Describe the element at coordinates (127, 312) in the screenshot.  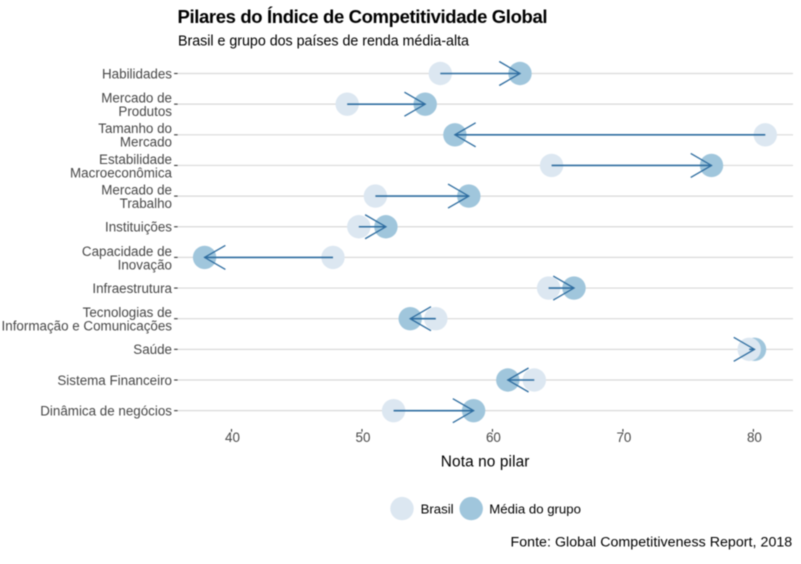
I see `svg-text: Tecnologias de` at that location.